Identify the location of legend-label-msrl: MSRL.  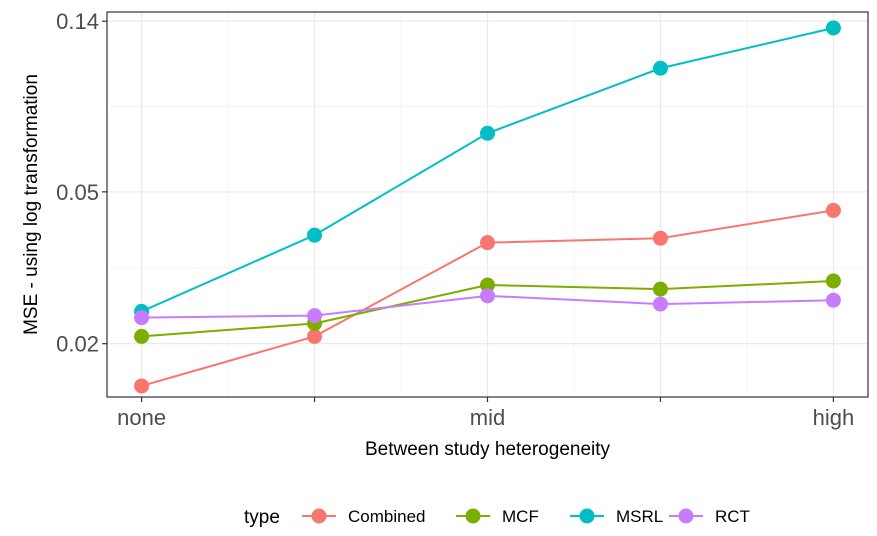
(639, 516).